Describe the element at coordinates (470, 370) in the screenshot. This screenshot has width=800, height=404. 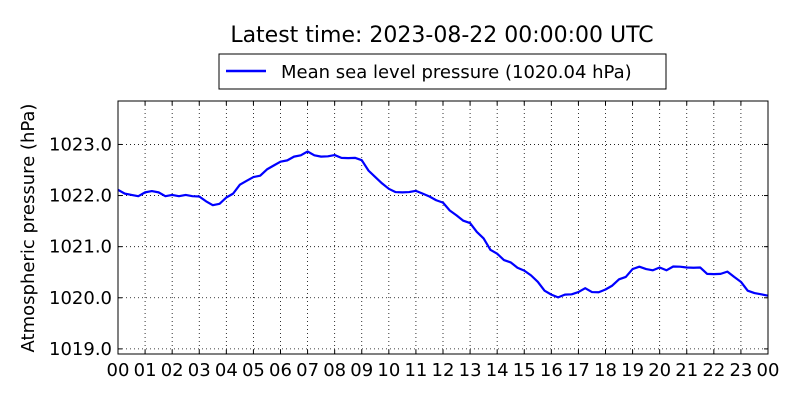
I see `x-tick-label: 13` at that location.